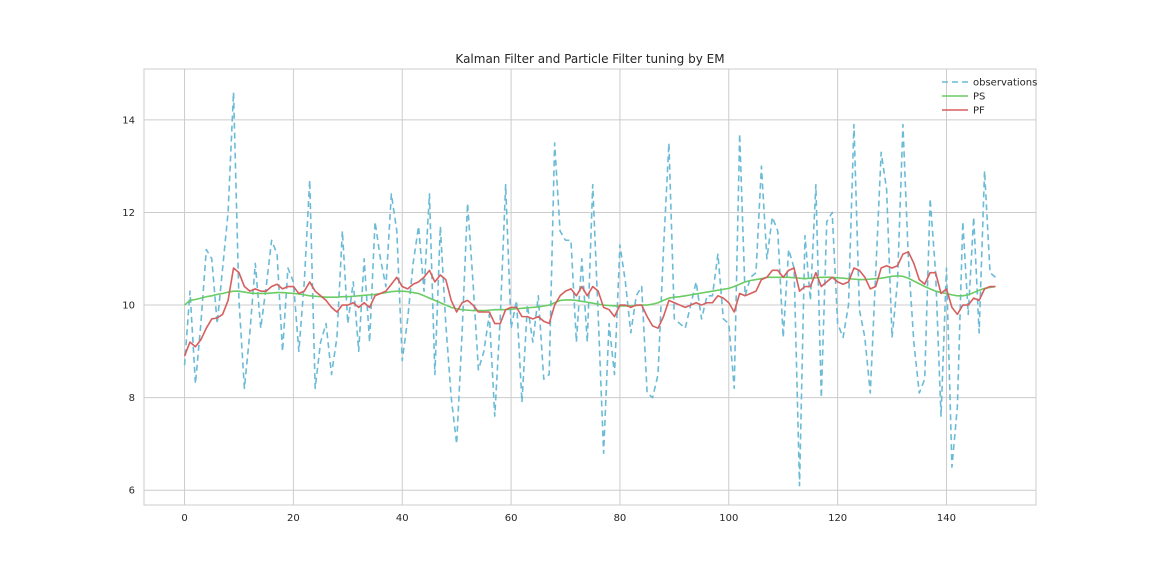 The image size is (1152, 576). I want to click on y-tick-label: 6, so click(132, 491).